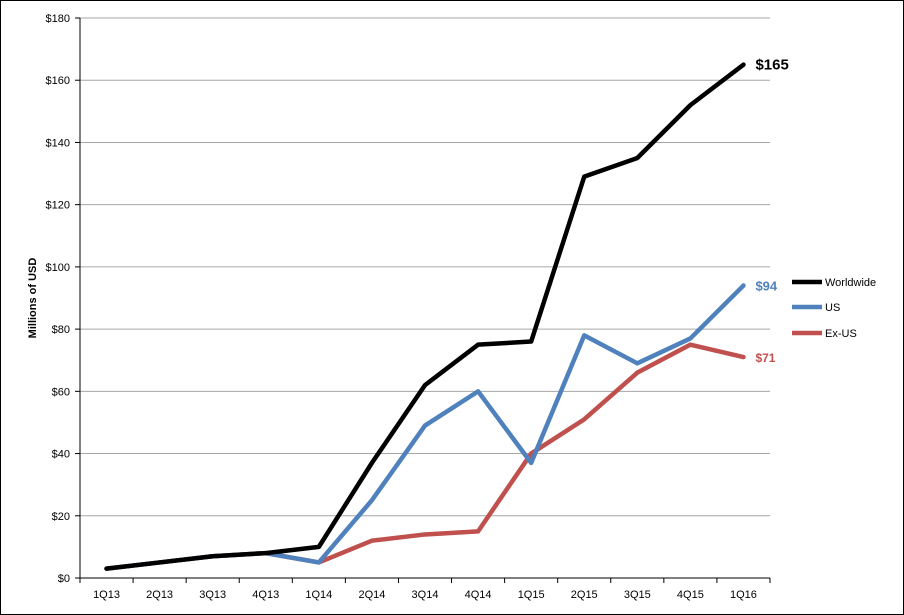  What do you see at coordinates (850, 283) in the screenshot?
I see `legend-label: Worldwide` at bounding box center [850, 283].